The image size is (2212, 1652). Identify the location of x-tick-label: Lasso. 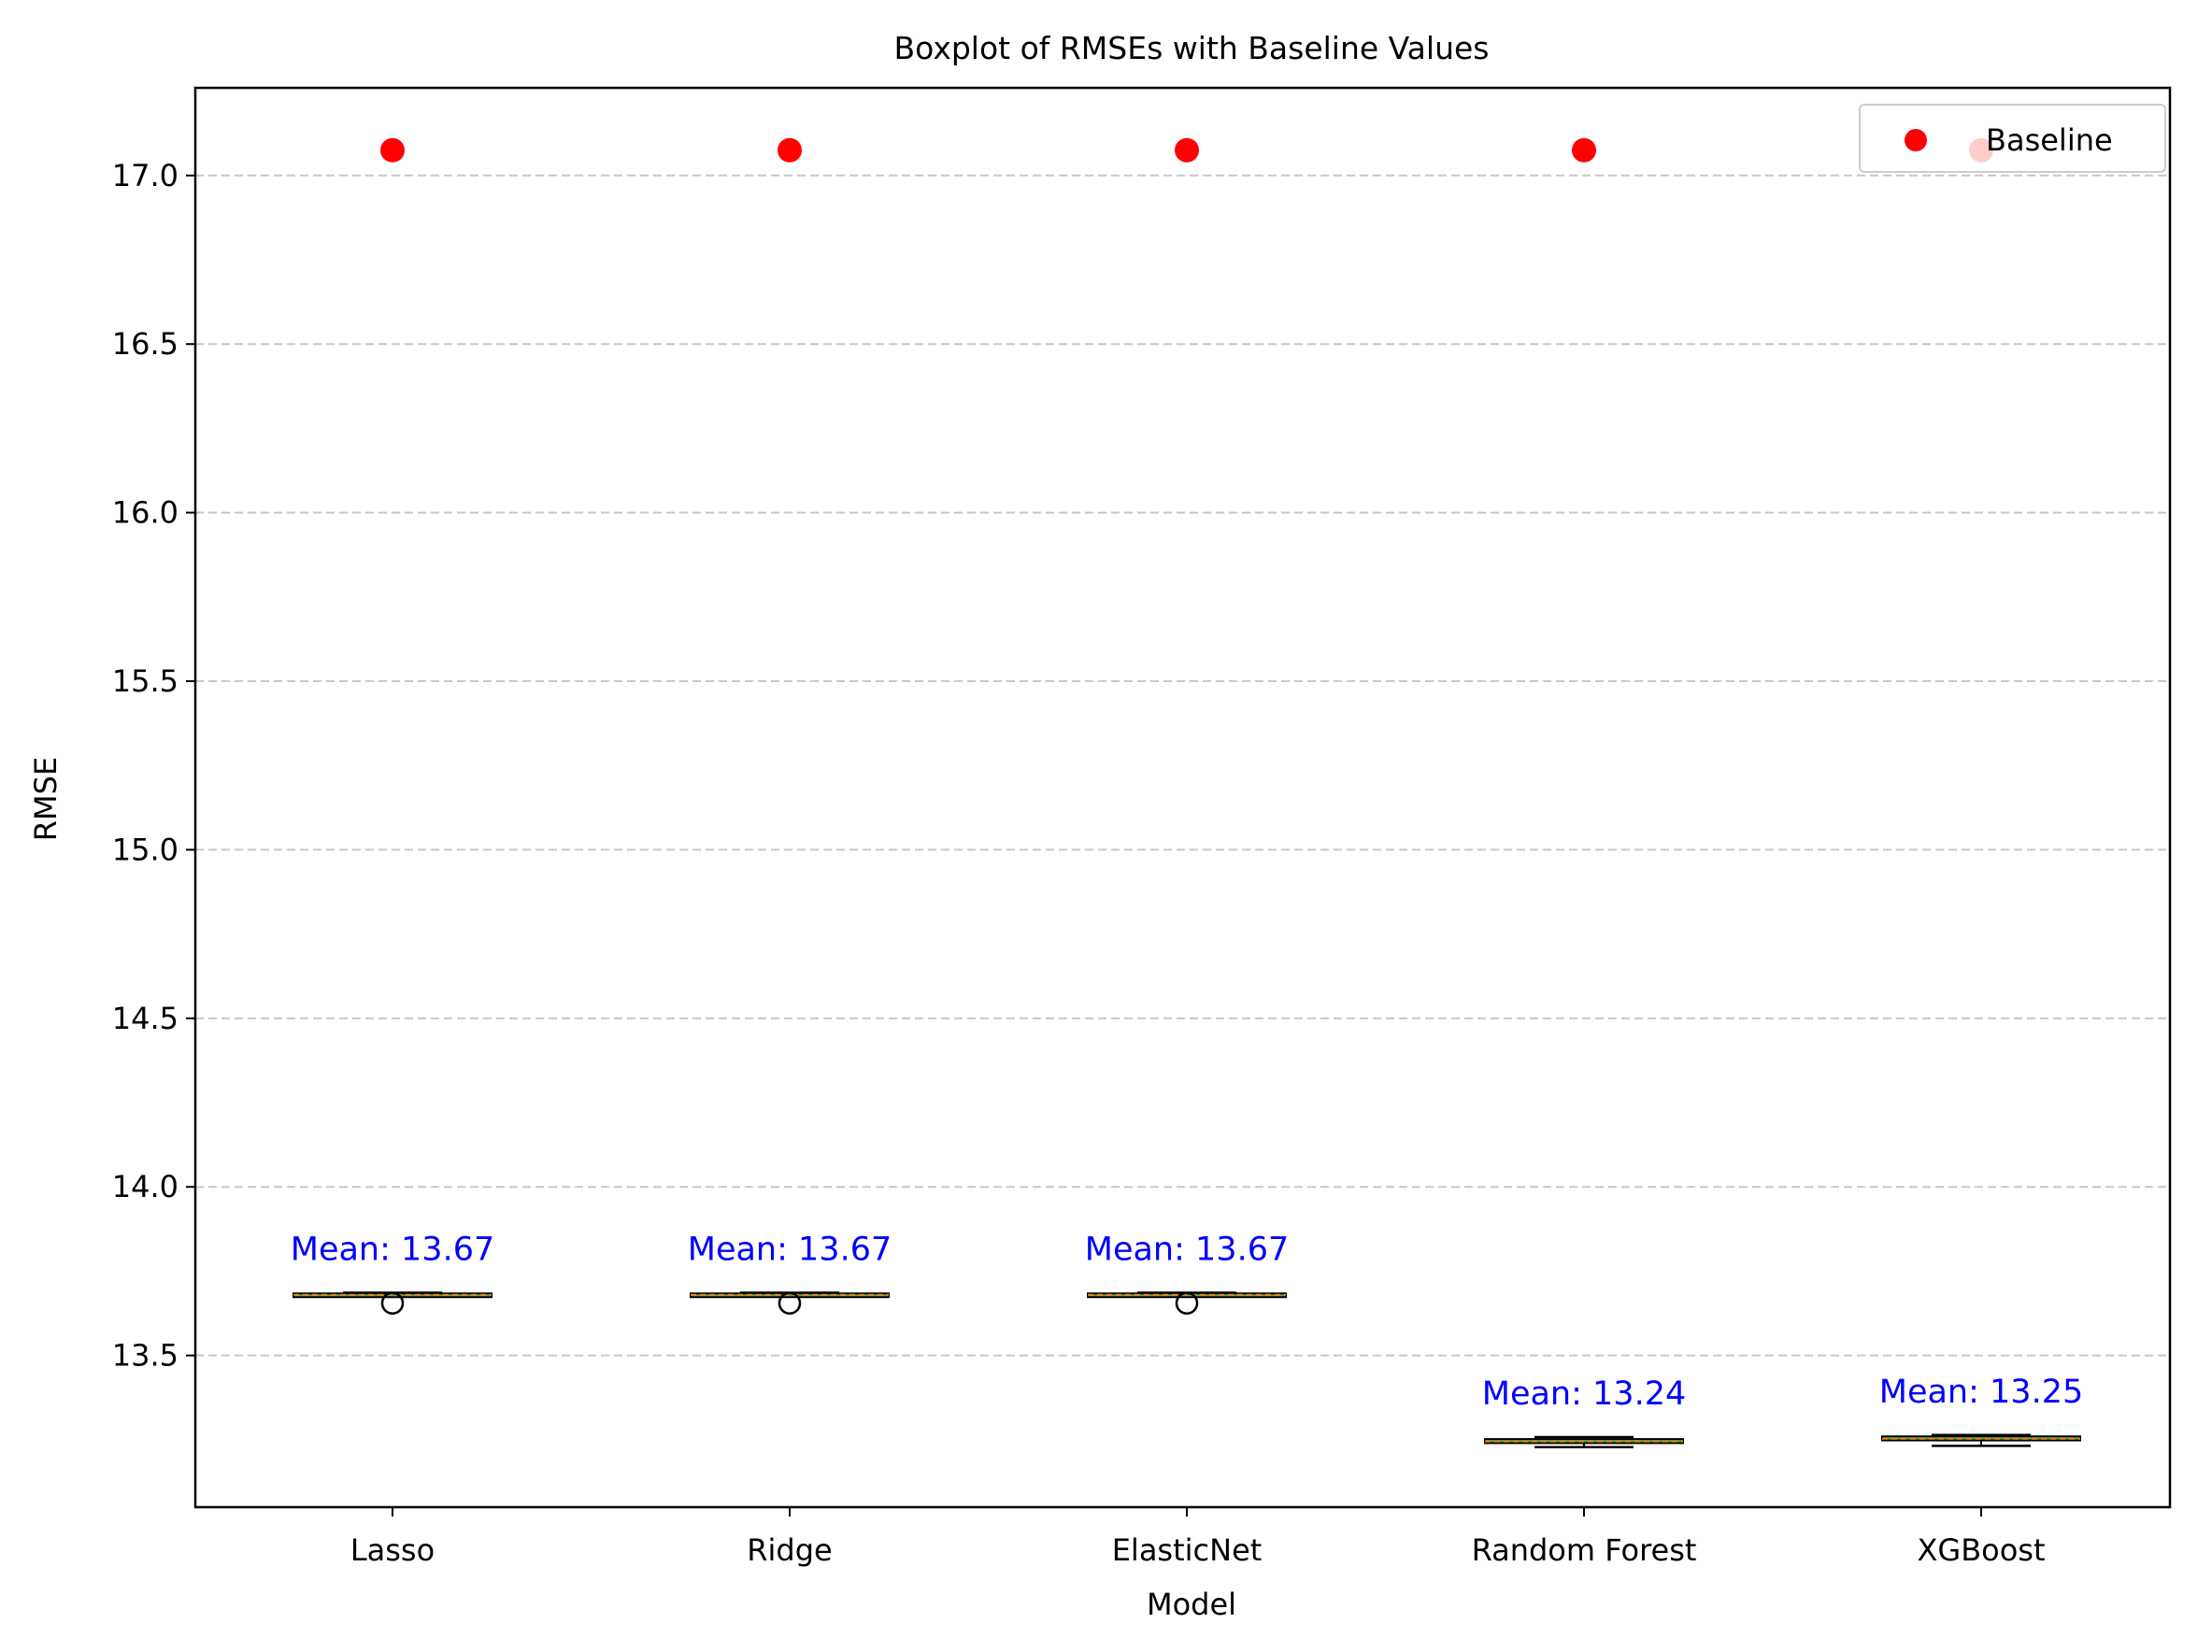
(392, 1550).